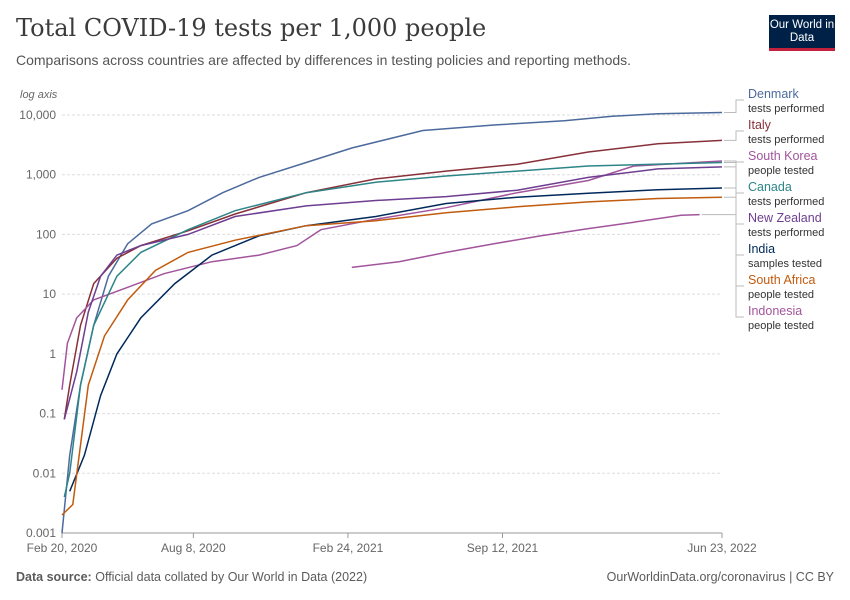 The width and height of the screenshot is (850, 600). Describe the element at coordinates (62, 548) in the screenshot. I see `x-tick-label: Feb 20, 2020` at that location.